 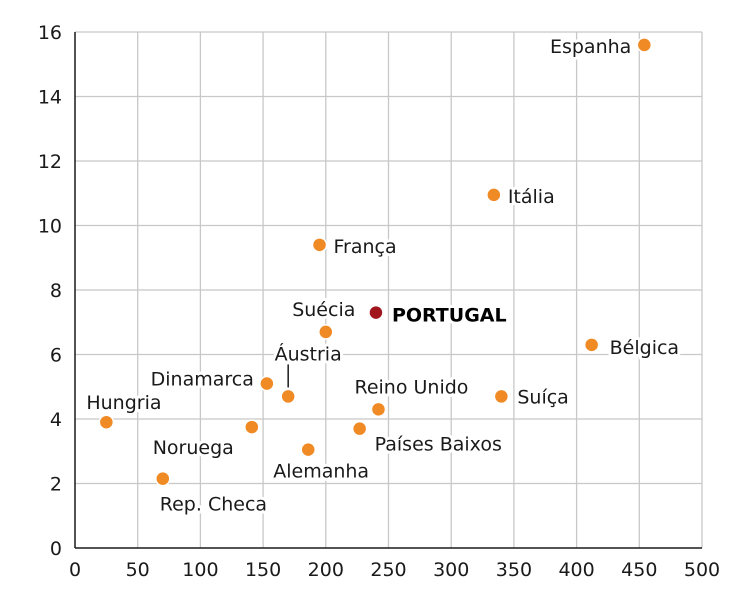 I want to click on point-dinamarca, so click(x=267, y=383).